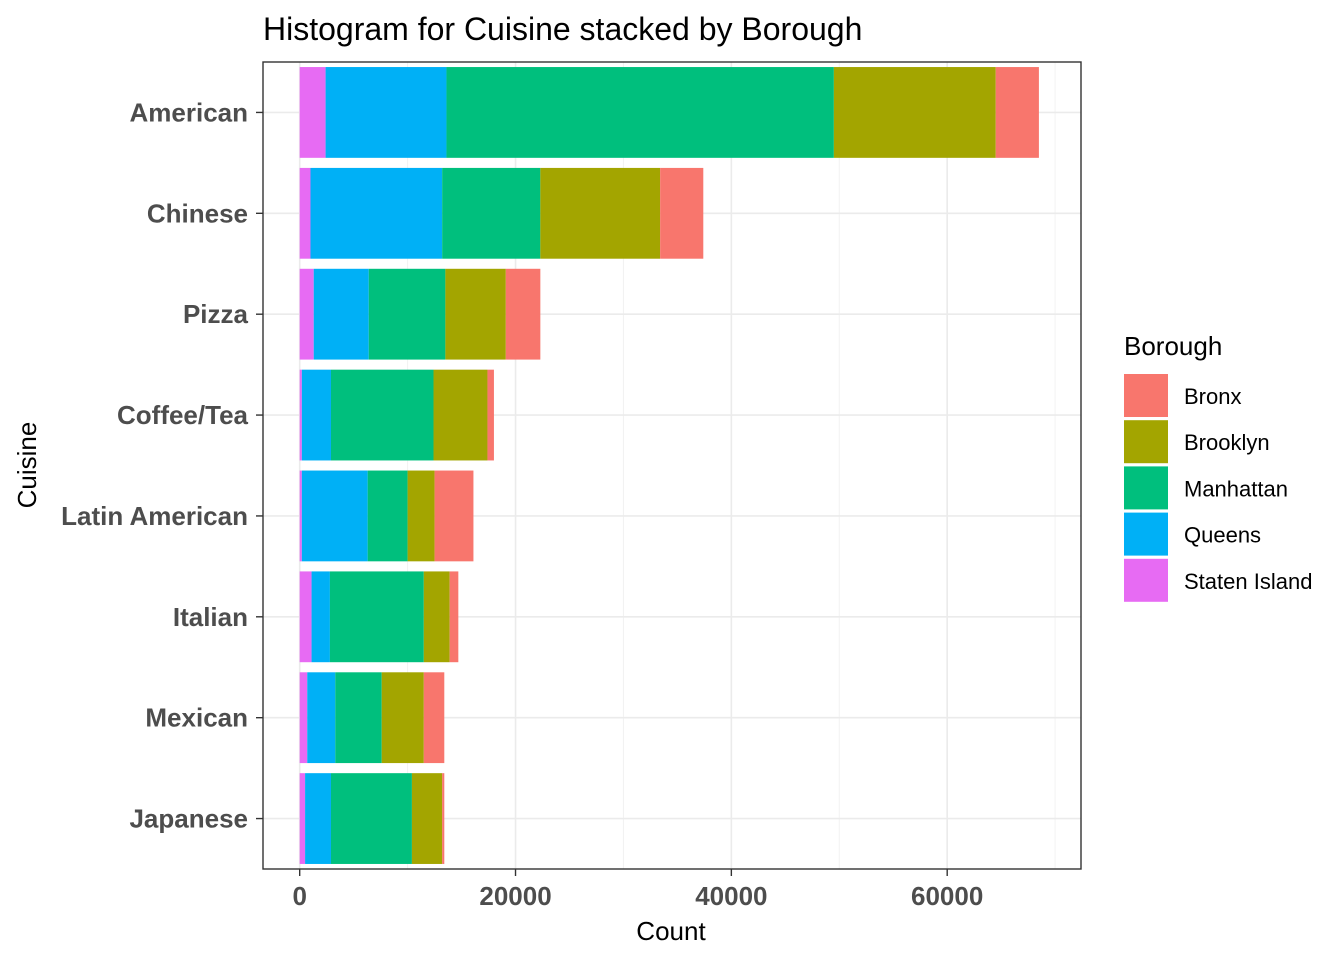 The image size is (1344, 960). Describe the element at coordinates (460, 415) in the screenshot. I see `bar-coffee-tea-brooklyn` at that location.